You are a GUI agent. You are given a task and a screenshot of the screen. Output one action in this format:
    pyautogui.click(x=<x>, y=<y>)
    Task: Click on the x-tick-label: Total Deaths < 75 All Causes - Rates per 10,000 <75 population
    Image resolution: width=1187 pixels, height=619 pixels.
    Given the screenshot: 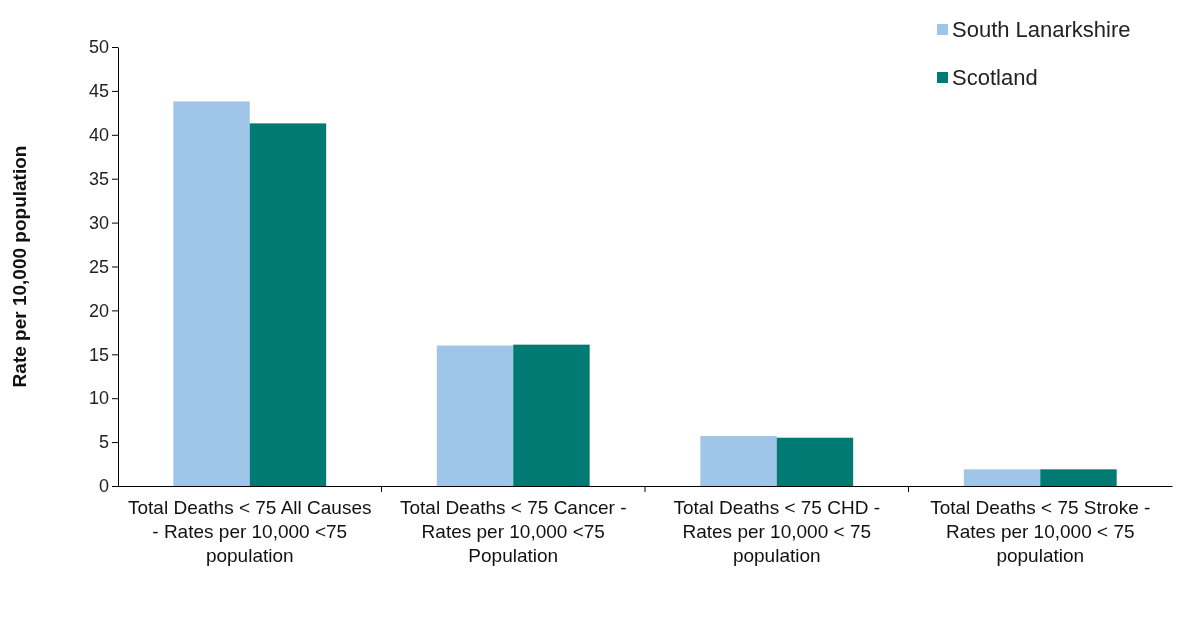 What is the action you would take?
    pyautogui.click(x=250, y=531)
    